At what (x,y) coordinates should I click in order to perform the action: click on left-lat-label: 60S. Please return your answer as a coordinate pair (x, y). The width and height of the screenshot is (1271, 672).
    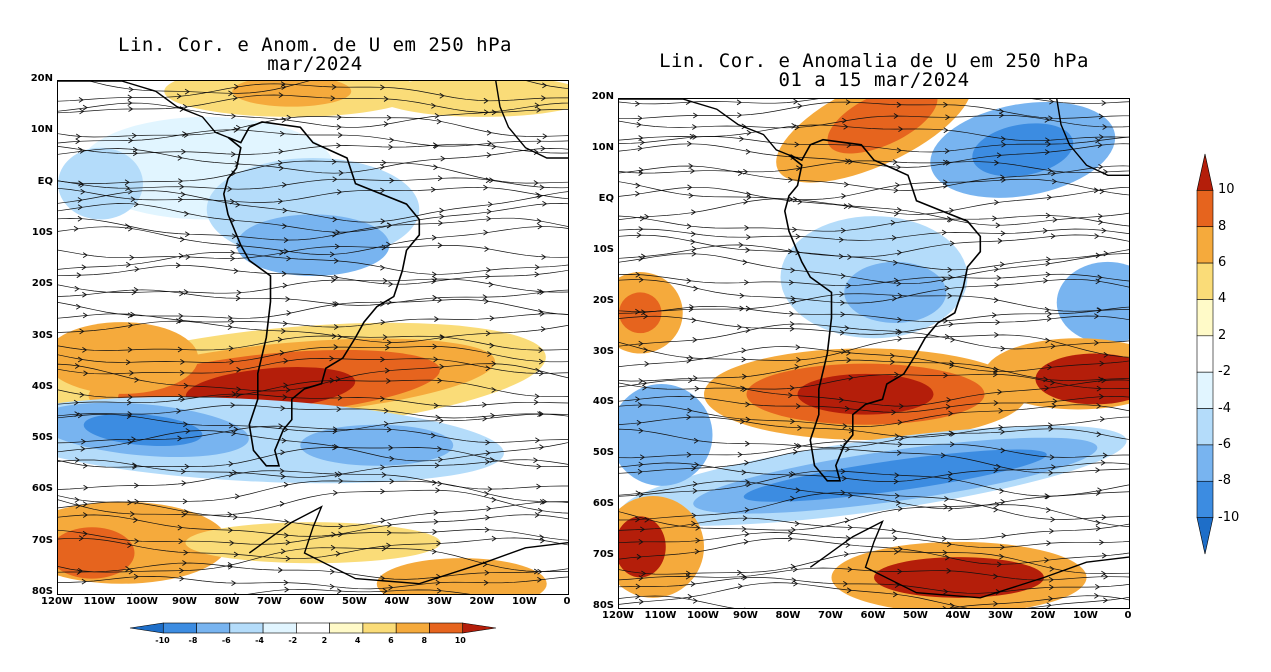
    Looking at the image, I should click on (42, 489).